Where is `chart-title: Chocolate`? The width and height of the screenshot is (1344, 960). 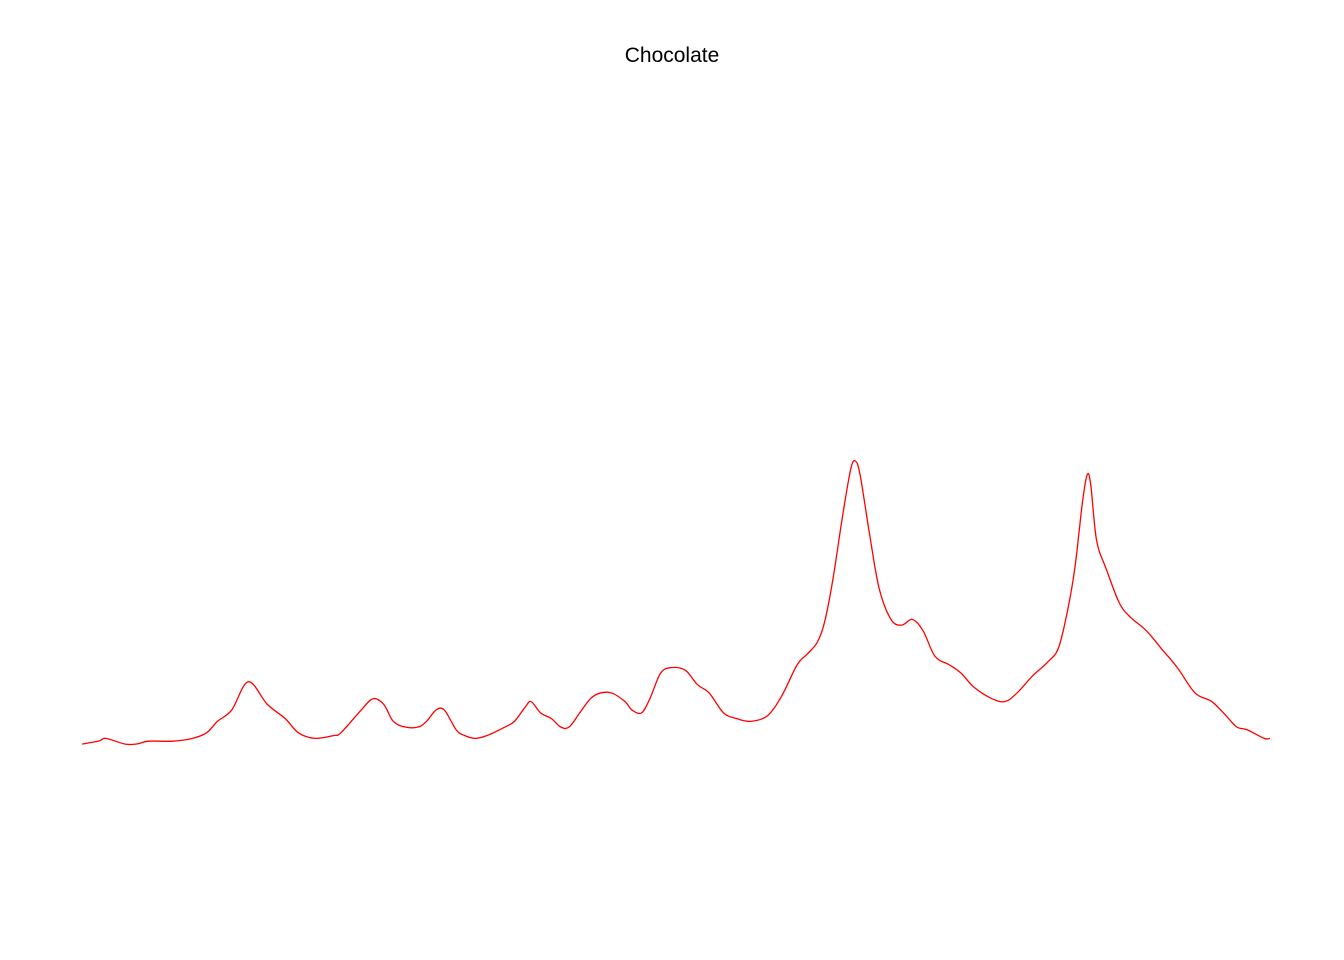
chart-title: Chocolate is located at coordinates (672, 55).